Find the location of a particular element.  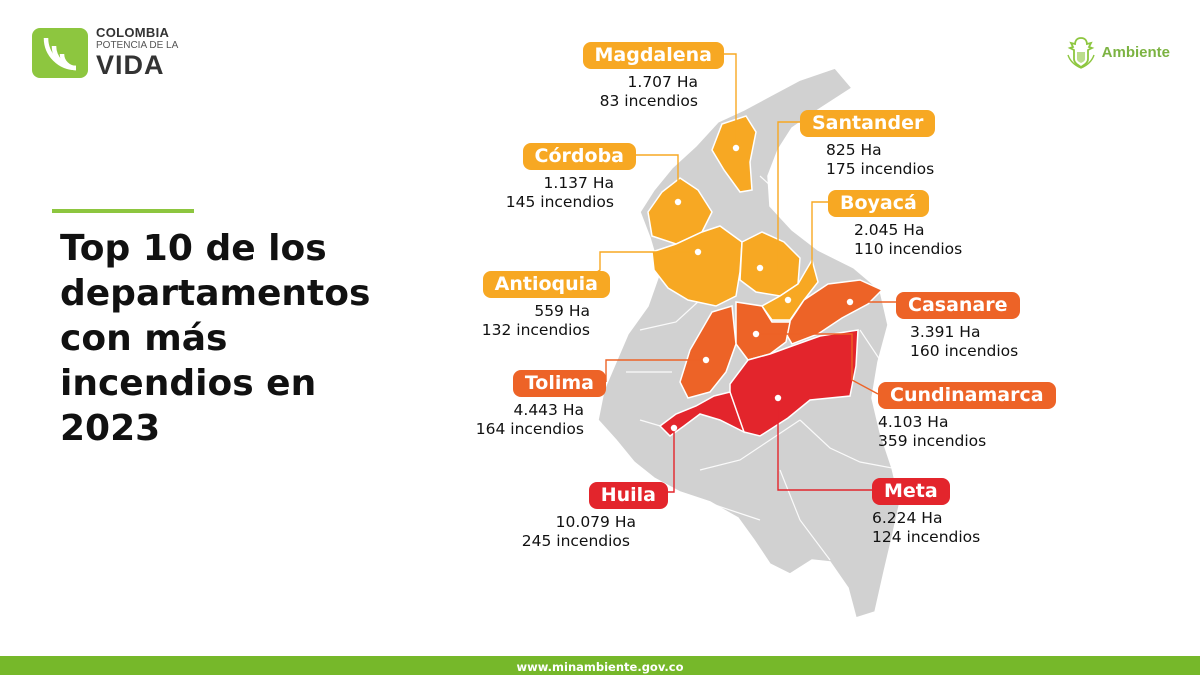

fires-count: 110 incendios is located at coordinates (908, 249).